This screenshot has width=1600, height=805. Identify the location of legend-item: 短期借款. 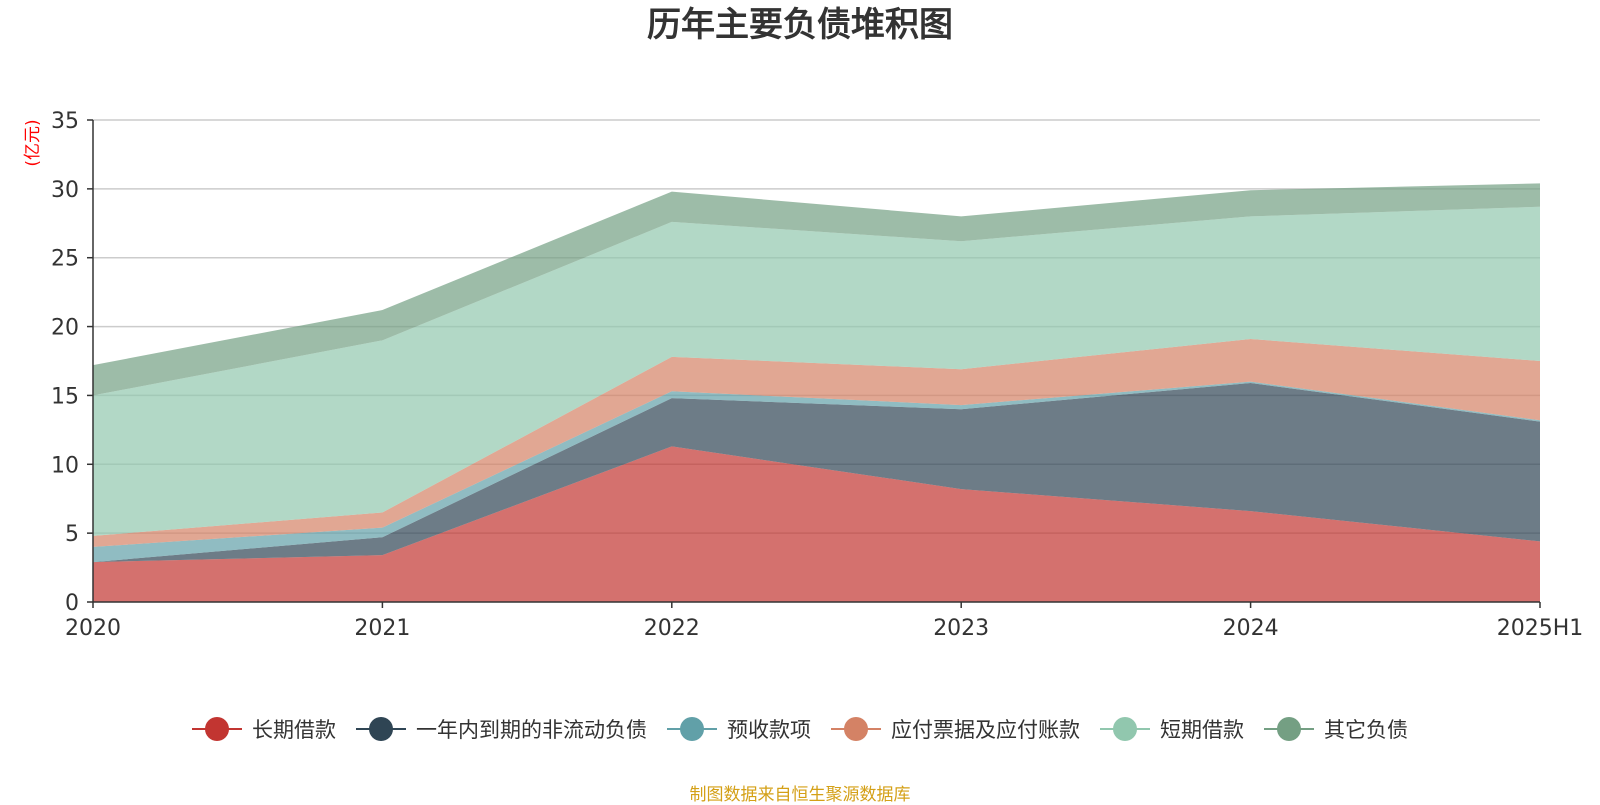
(1172, 729).